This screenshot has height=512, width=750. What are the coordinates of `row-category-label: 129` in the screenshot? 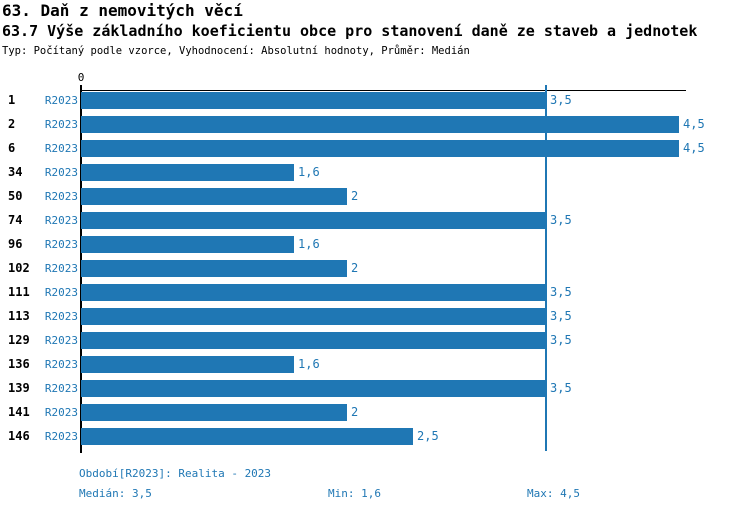 It's located at (19, 340).